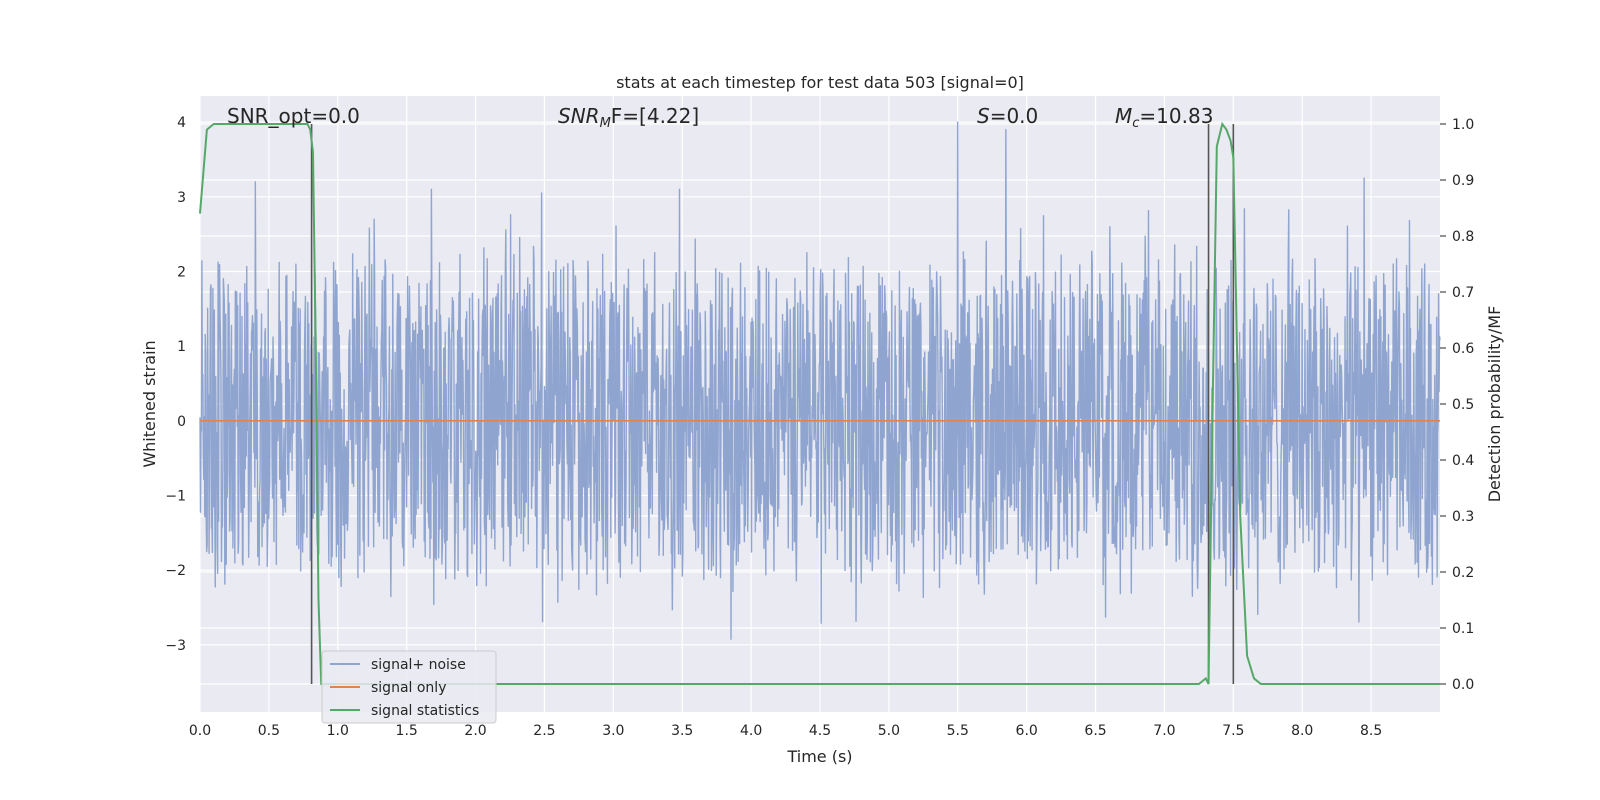 This screenshot has width=1600, height=800. Describe the element at coordinates (1463, 125) in the screenshot. I see `right-y-tick-label: 1.0` at that location.